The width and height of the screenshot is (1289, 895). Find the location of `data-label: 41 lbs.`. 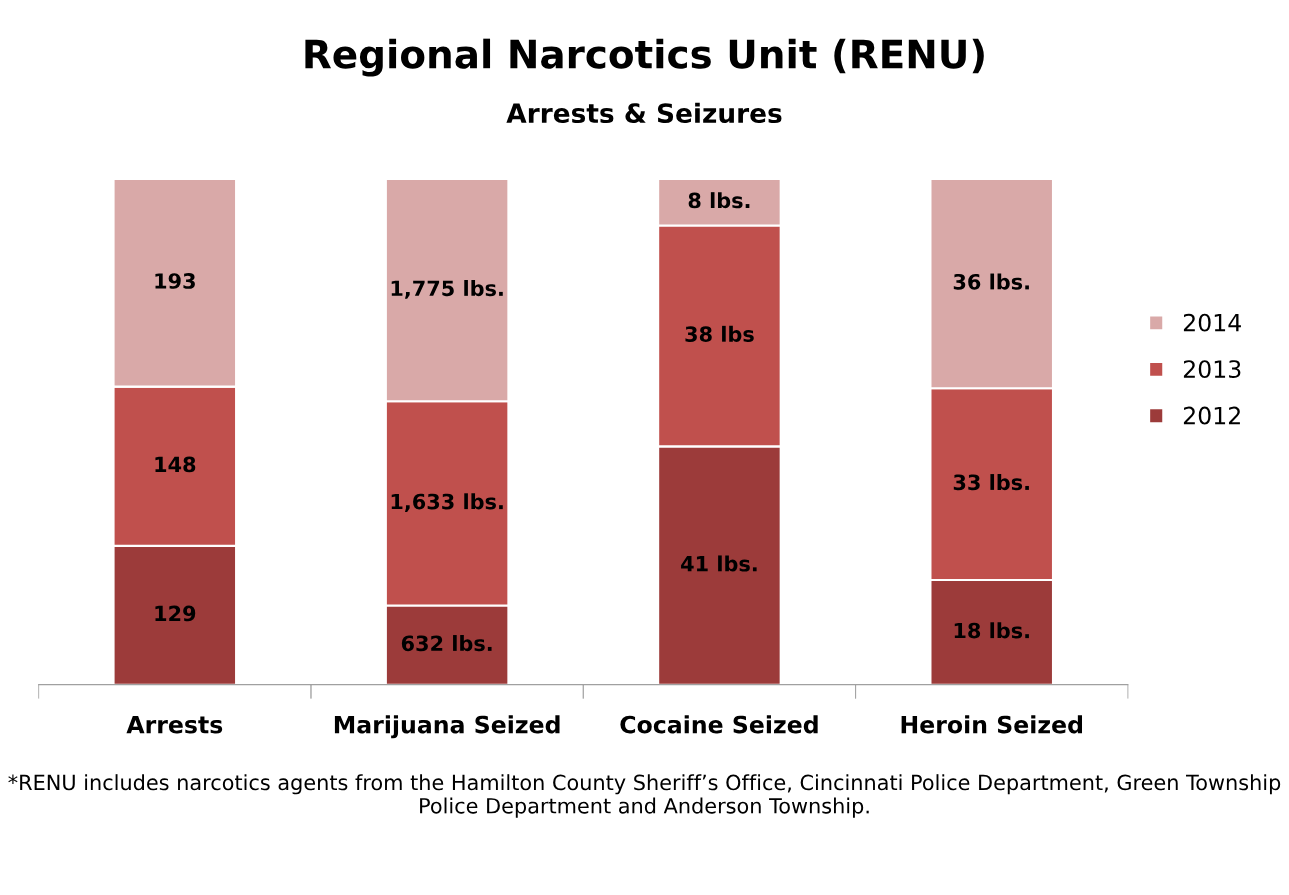

data-label: 41 lbs. is located at coordinates (719, 563).